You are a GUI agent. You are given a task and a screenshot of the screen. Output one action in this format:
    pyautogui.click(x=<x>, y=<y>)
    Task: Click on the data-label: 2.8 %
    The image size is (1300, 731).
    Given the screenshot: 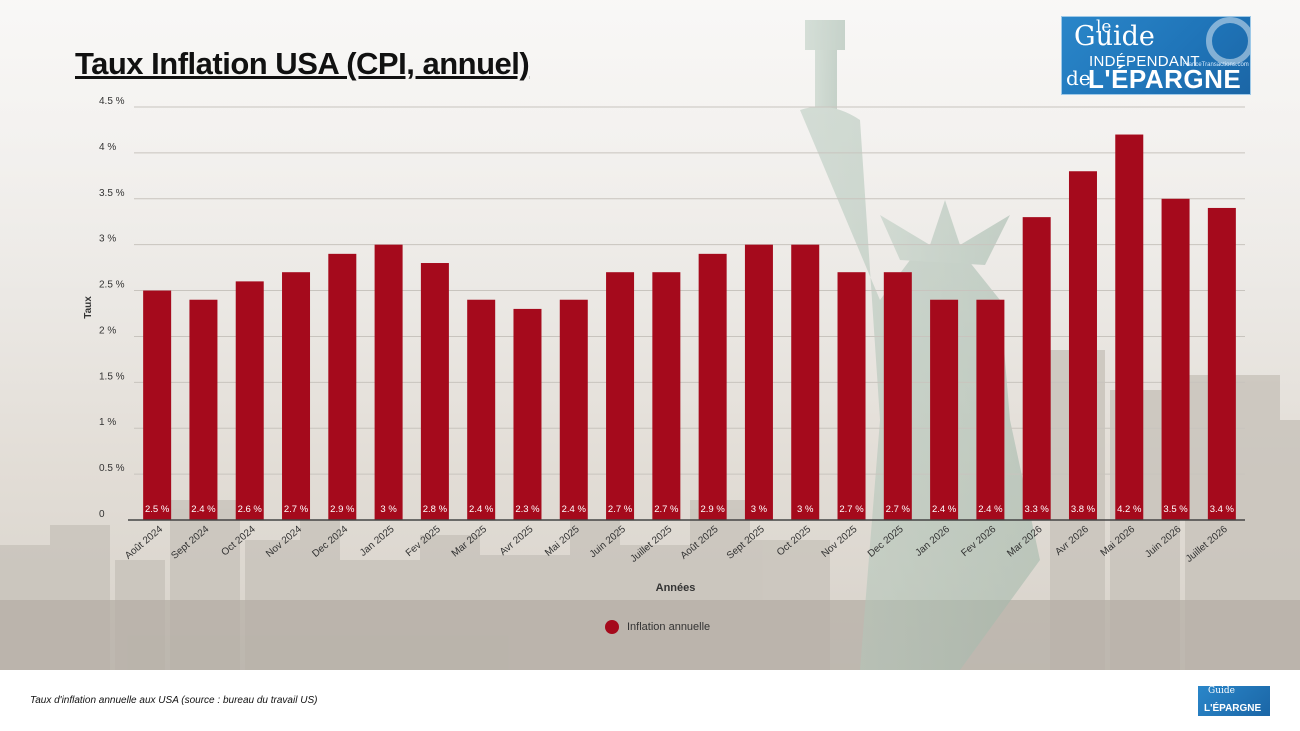 What is the action you would take?
    pyautogui.click(x=435, y=509)
    